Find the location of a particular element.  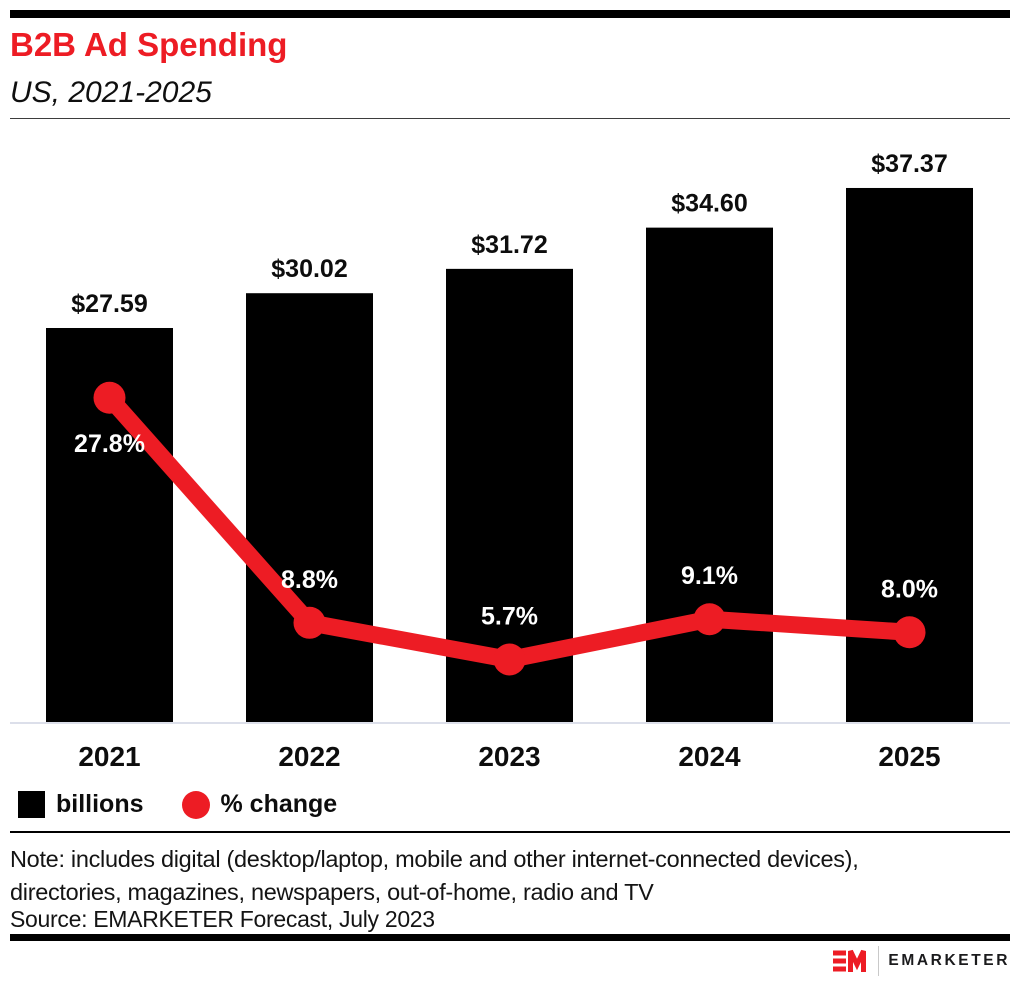

logo-divider is located at coordinates (879, 961).